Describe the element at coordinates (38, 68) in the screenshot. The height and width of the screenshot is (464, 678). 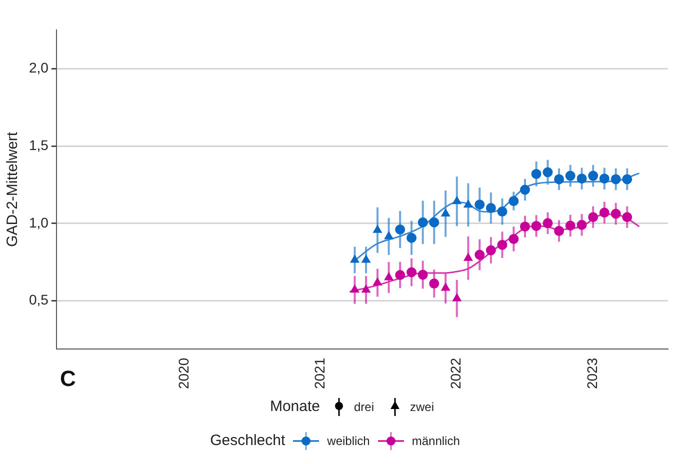
I see `y-tick-label: 2,0` at that location.